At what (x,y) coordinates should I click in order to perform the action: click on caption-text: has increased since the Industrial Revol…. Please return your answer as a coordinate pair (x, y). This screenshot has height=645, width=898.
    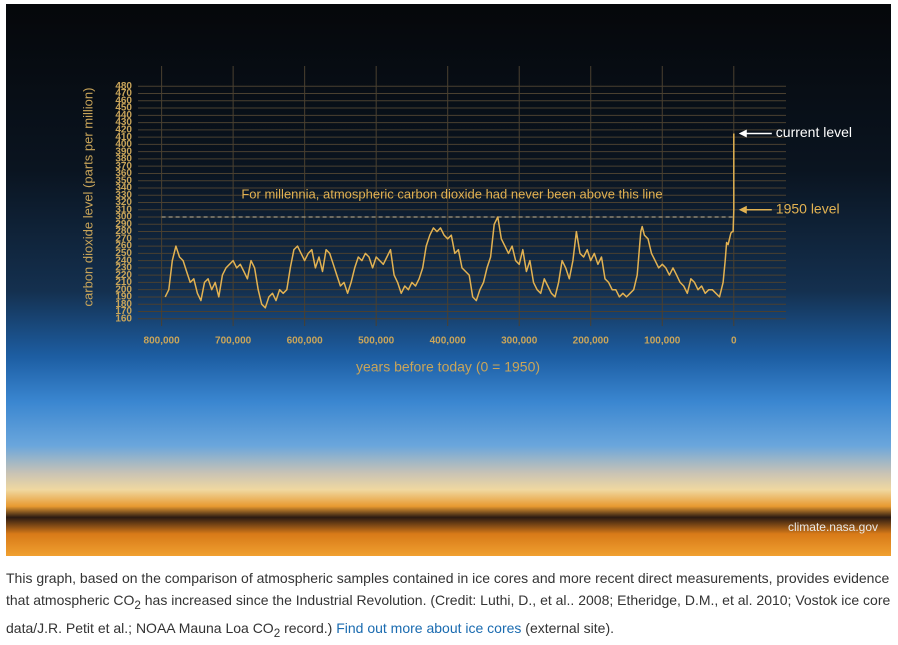
    Looking at the image, I should click on (448, 614).